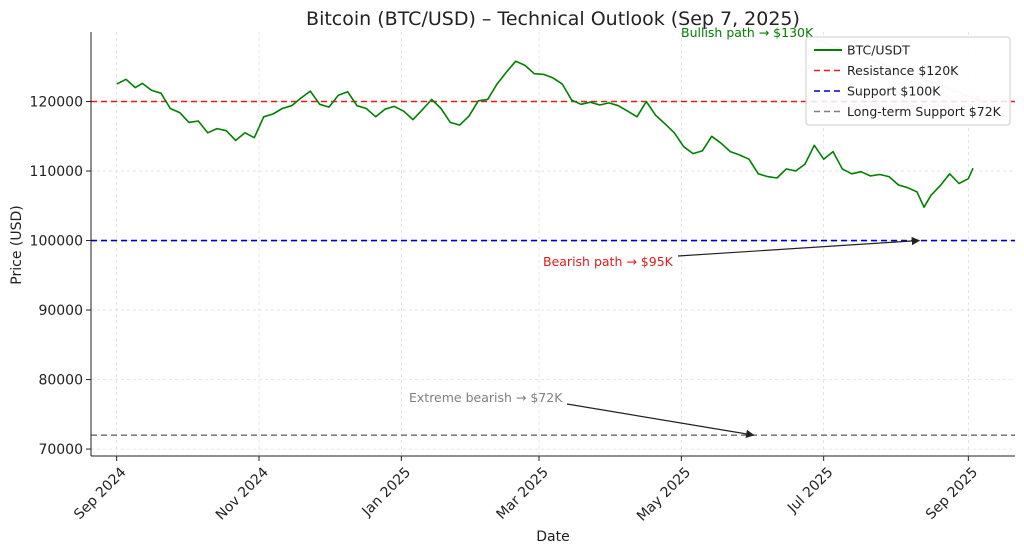  What do you see at coordinates (608, 261) in the screenshot?
I see `annotation-label: Bearish path → $95K` at bounding box center [608, 261].